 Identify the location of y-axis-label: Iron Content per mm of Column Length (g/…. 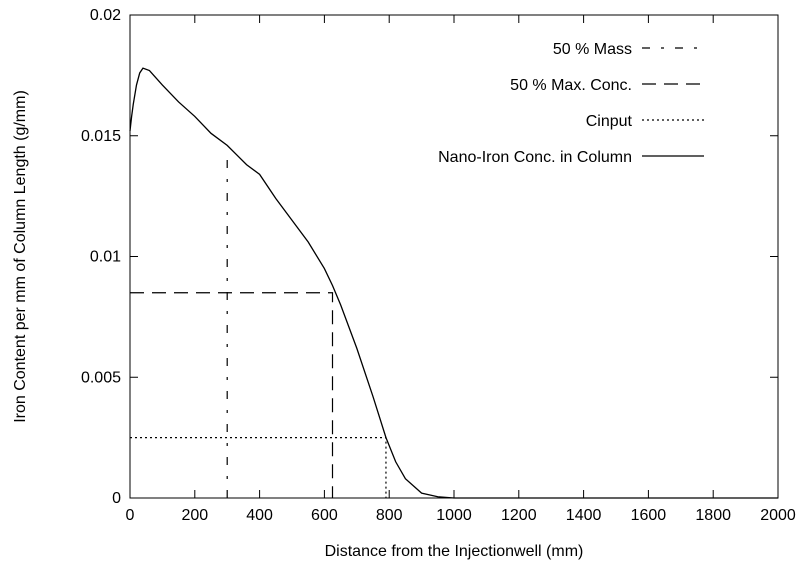
(20, 256).